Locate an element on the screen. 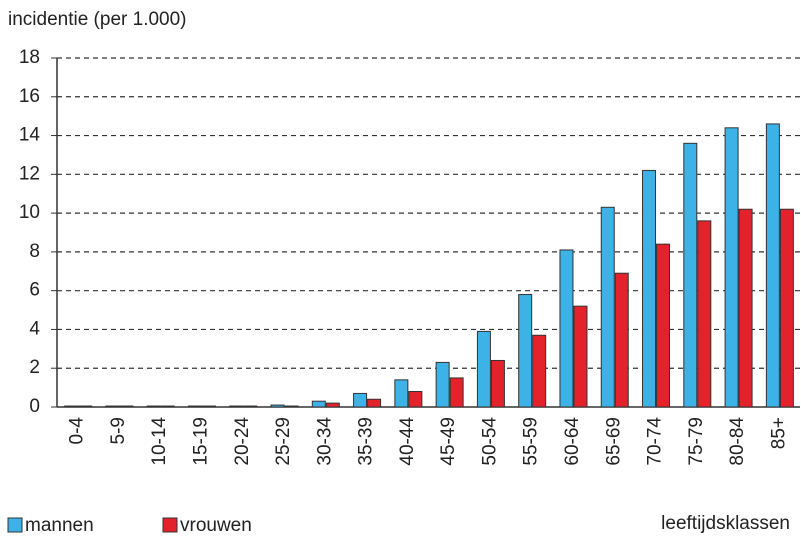  x-tick-label: 70-74 is located at coordinates (655, 441).